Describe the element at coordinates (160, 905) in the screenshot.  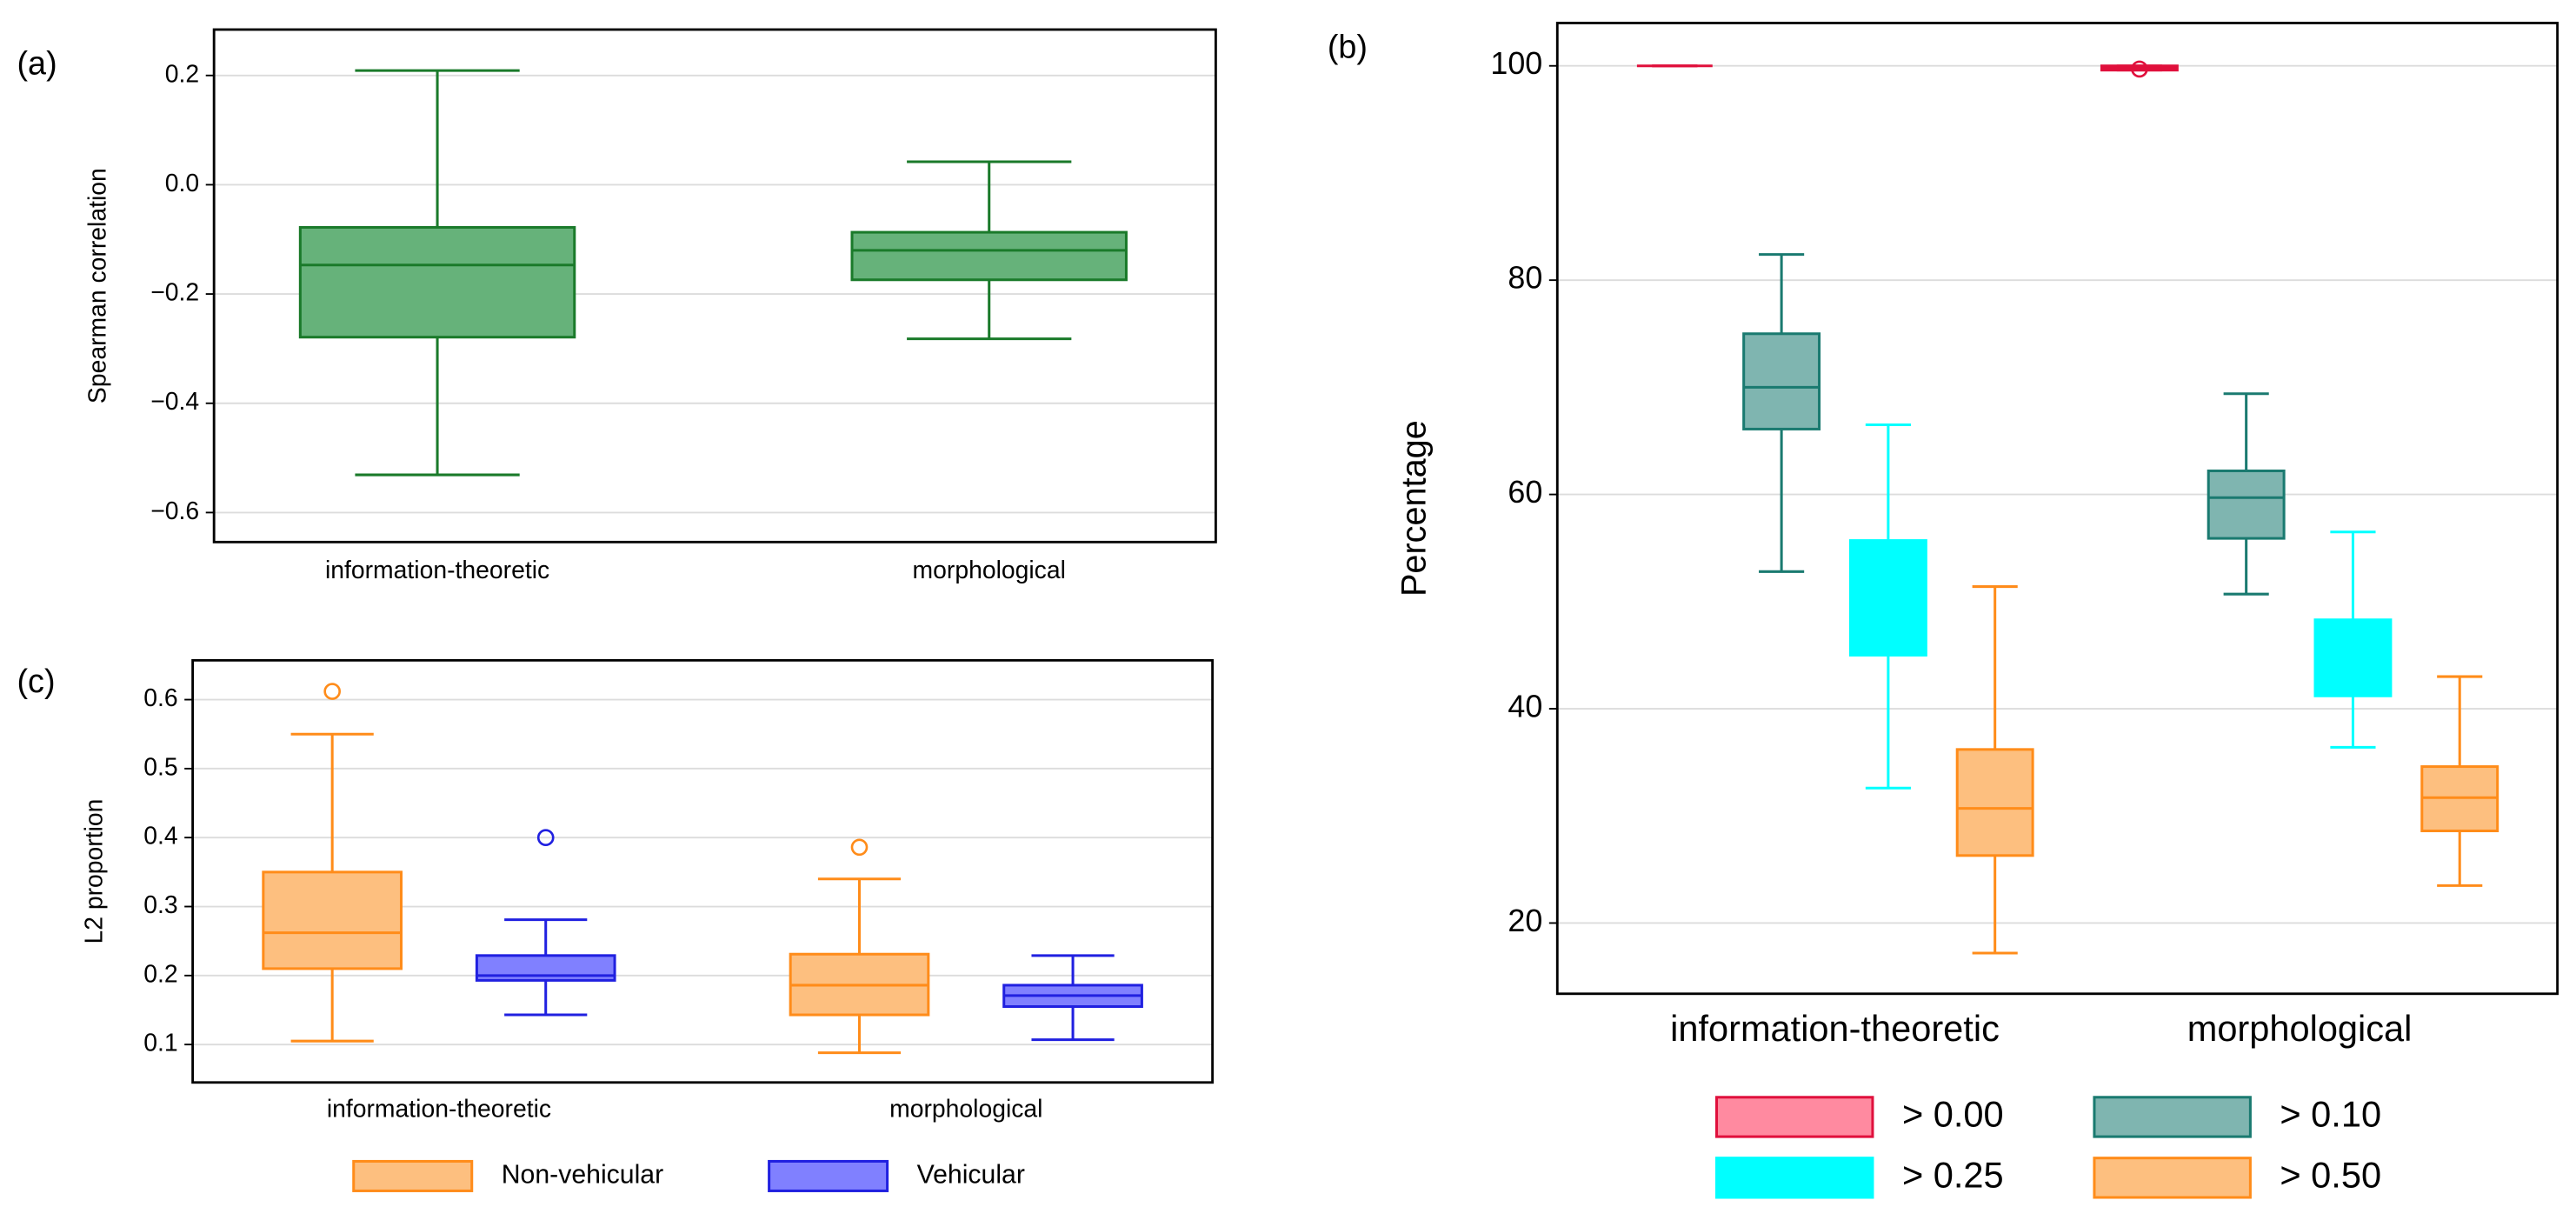
I see `y-tick-label: 0.3` at that location.